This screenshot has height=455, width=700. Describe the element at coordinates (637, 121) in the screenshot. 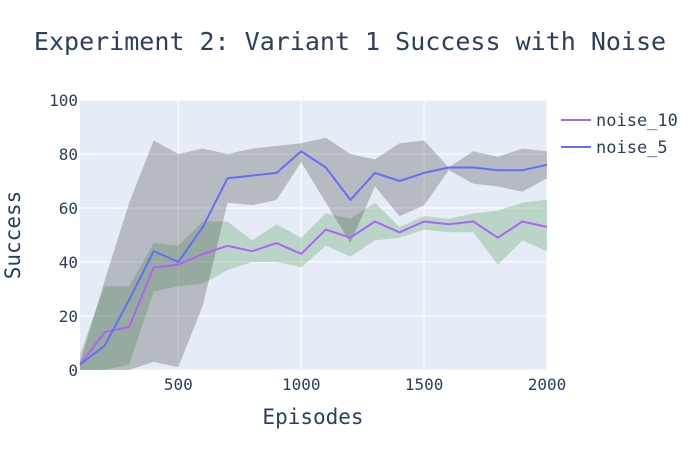

I see `legend-label: noise_10` at that location.